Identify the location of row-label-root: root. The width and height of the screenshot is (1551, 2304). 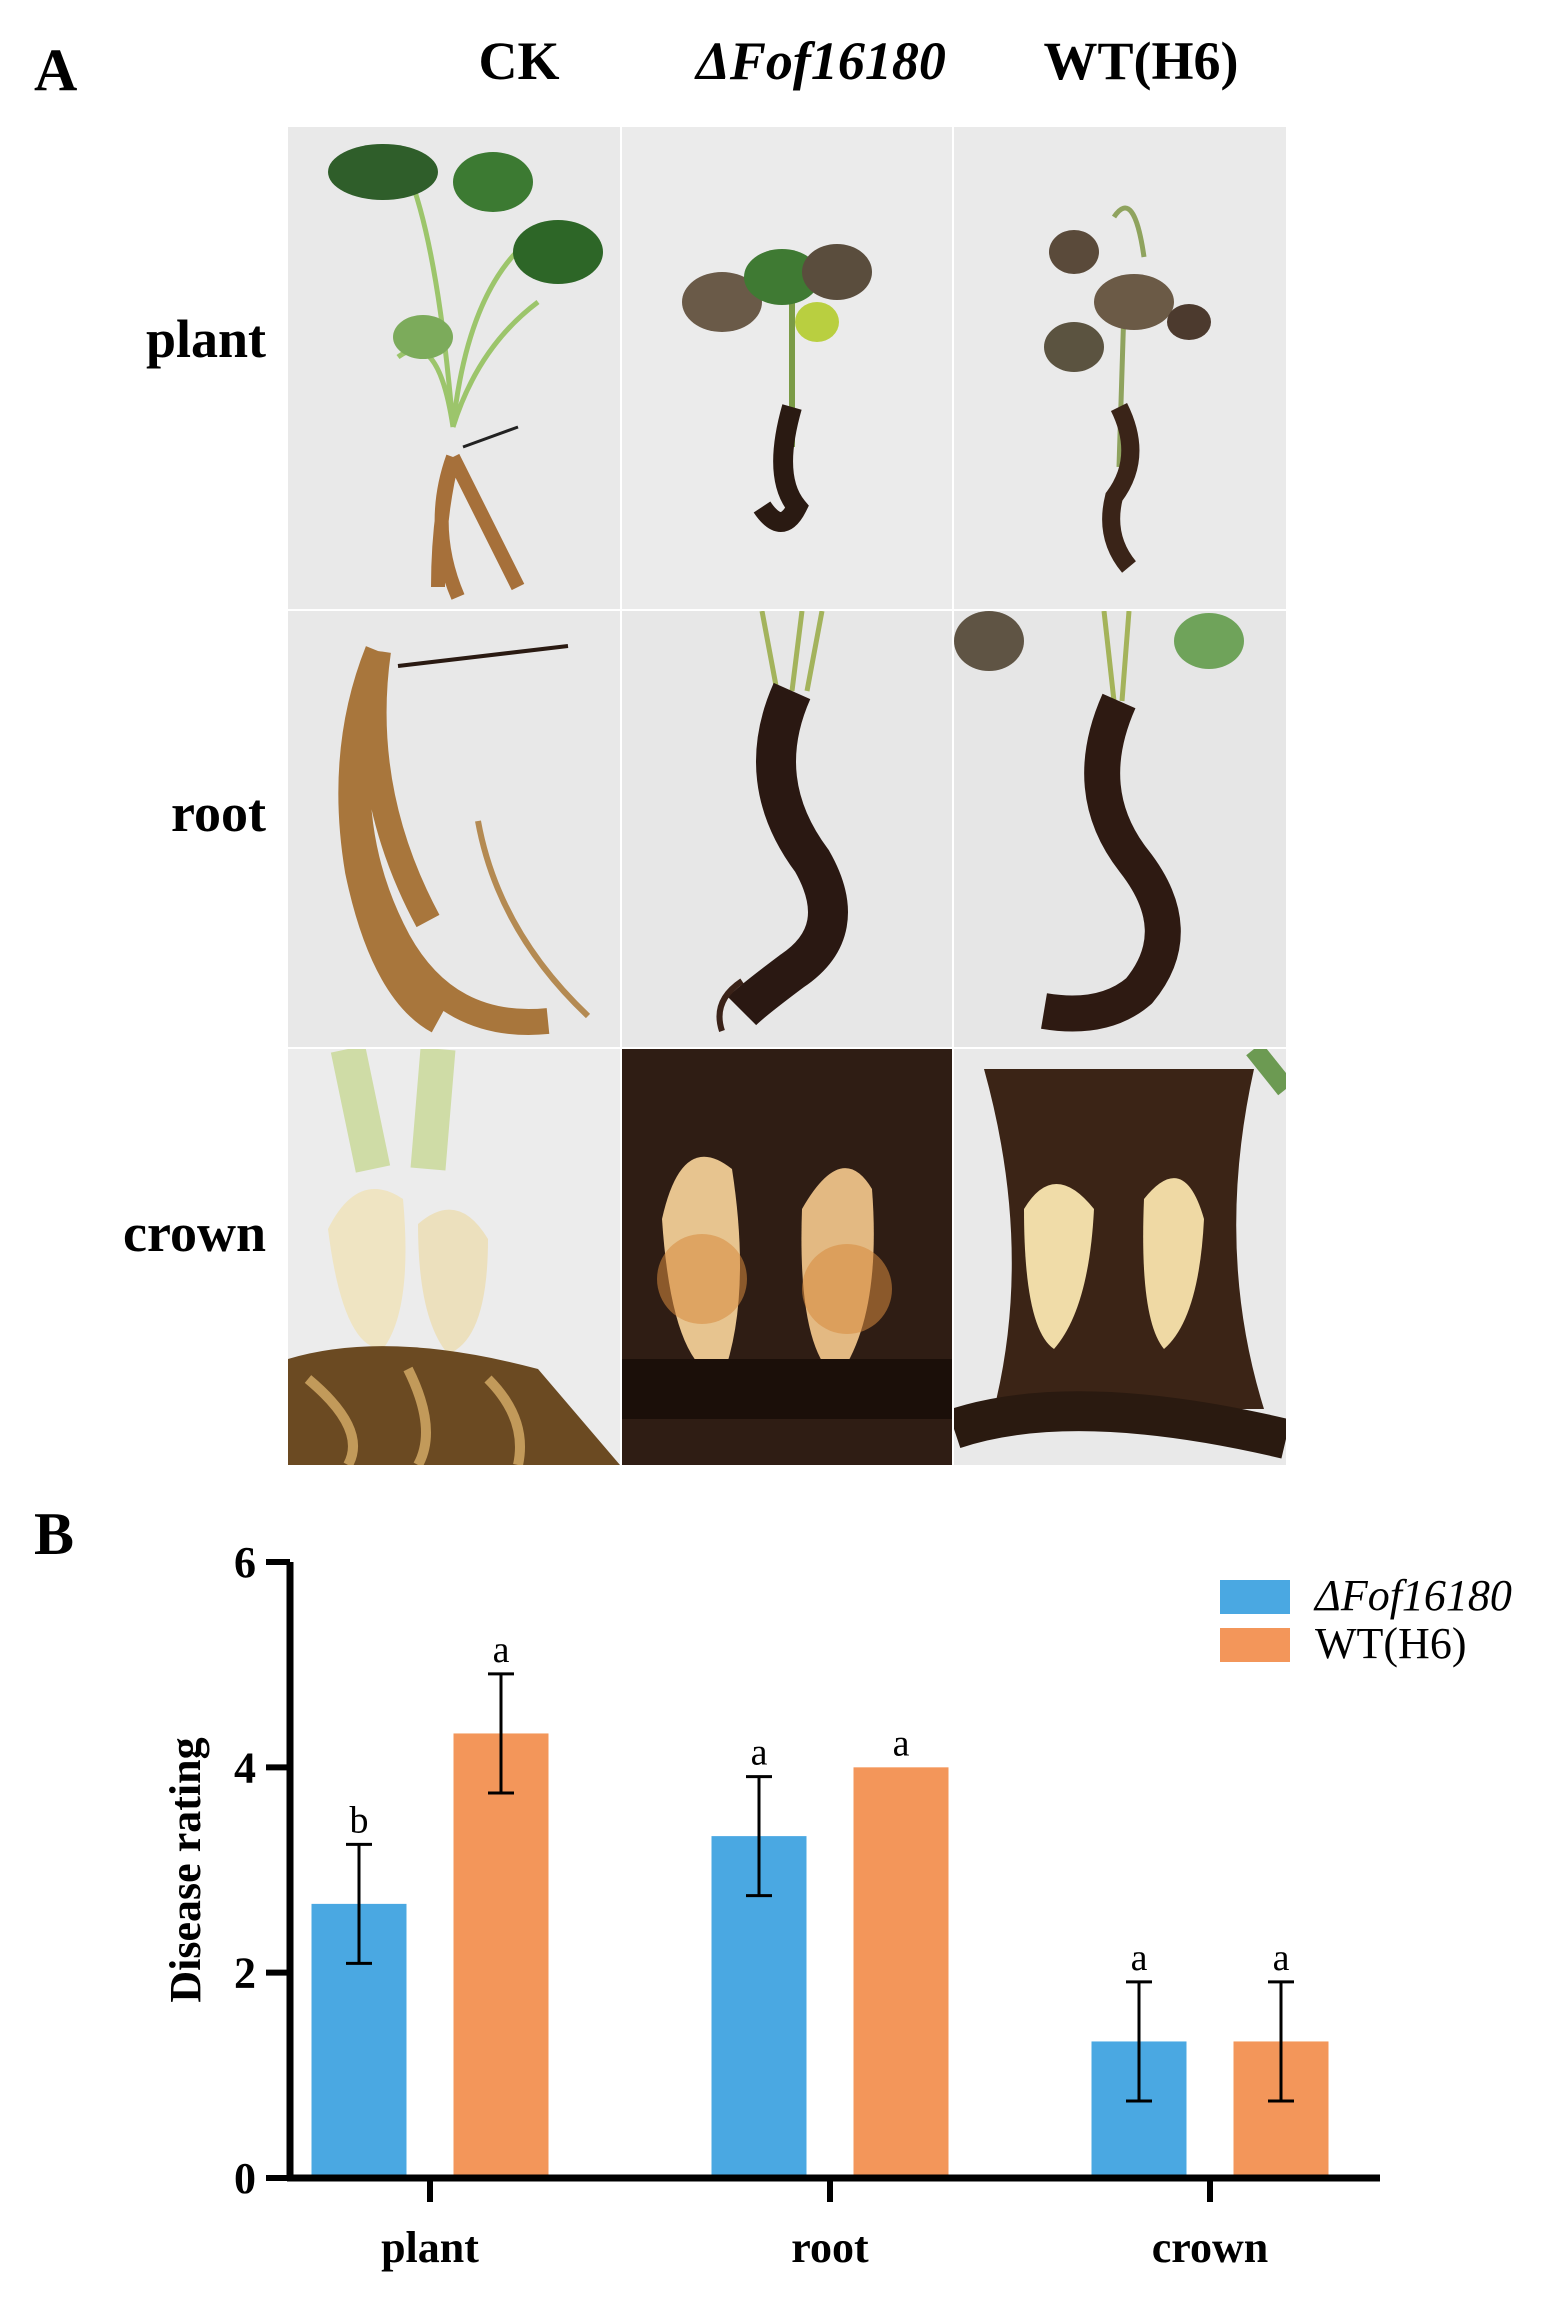
(218, 813).